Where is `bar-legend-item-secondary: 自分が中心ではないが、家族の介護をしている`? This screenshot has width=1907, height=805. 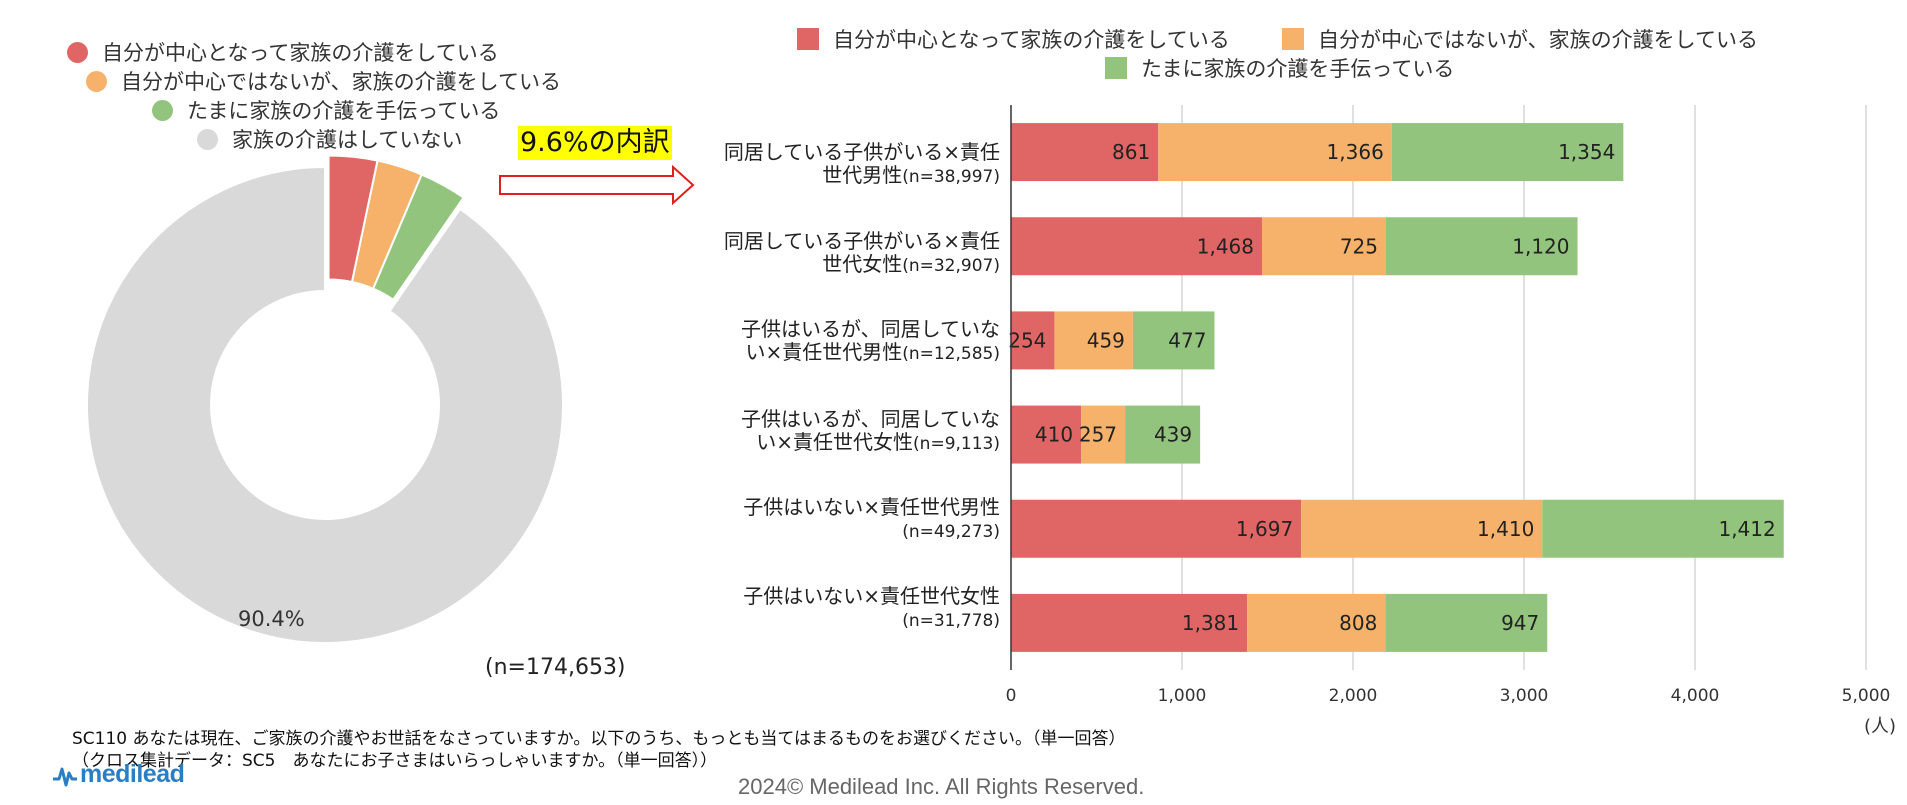
bar-legend-item-secondary: 自分が中心ではないが、家族の介護をしている is located at coordinates (1520, 39).